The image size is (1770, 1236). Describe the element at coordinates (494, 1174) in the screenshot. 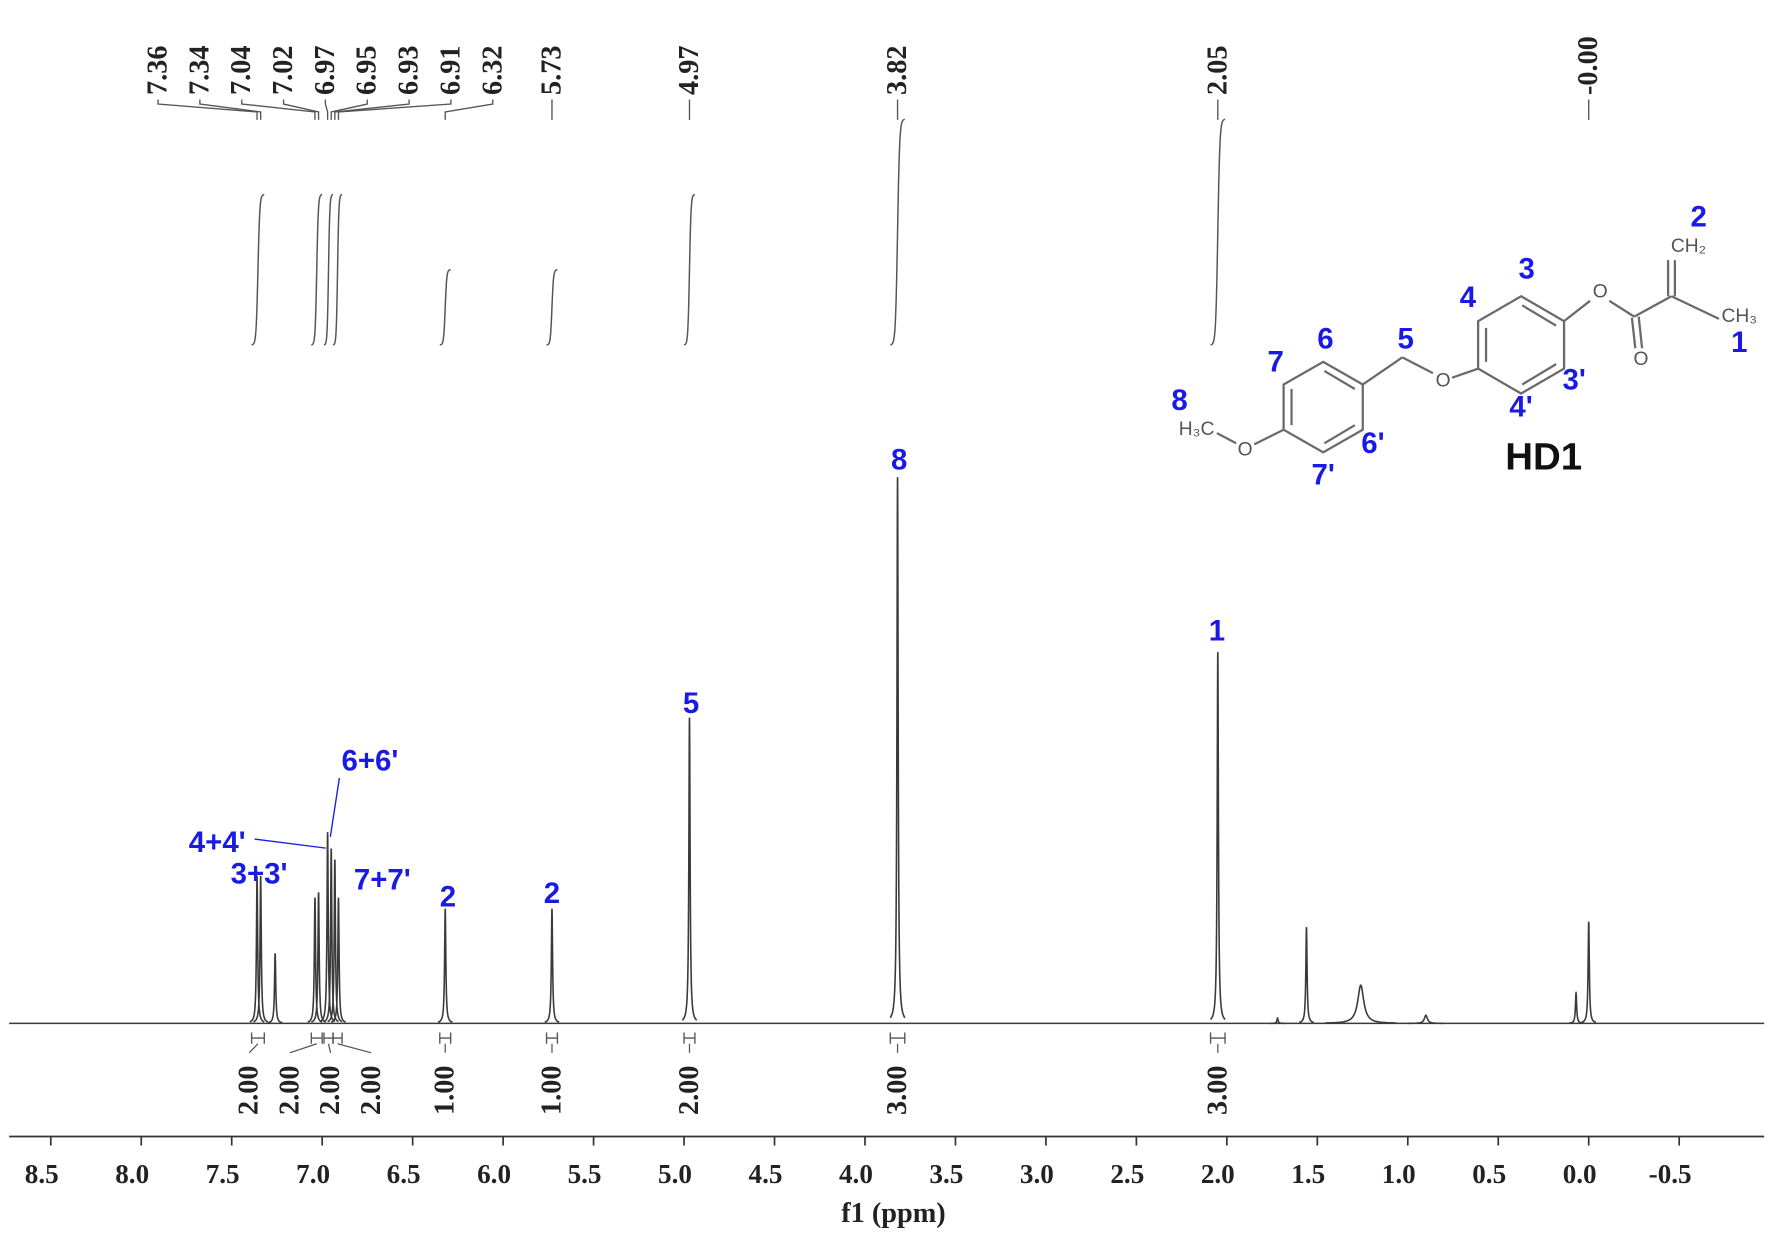

I see `x-tick-label: 6.0` at that location.